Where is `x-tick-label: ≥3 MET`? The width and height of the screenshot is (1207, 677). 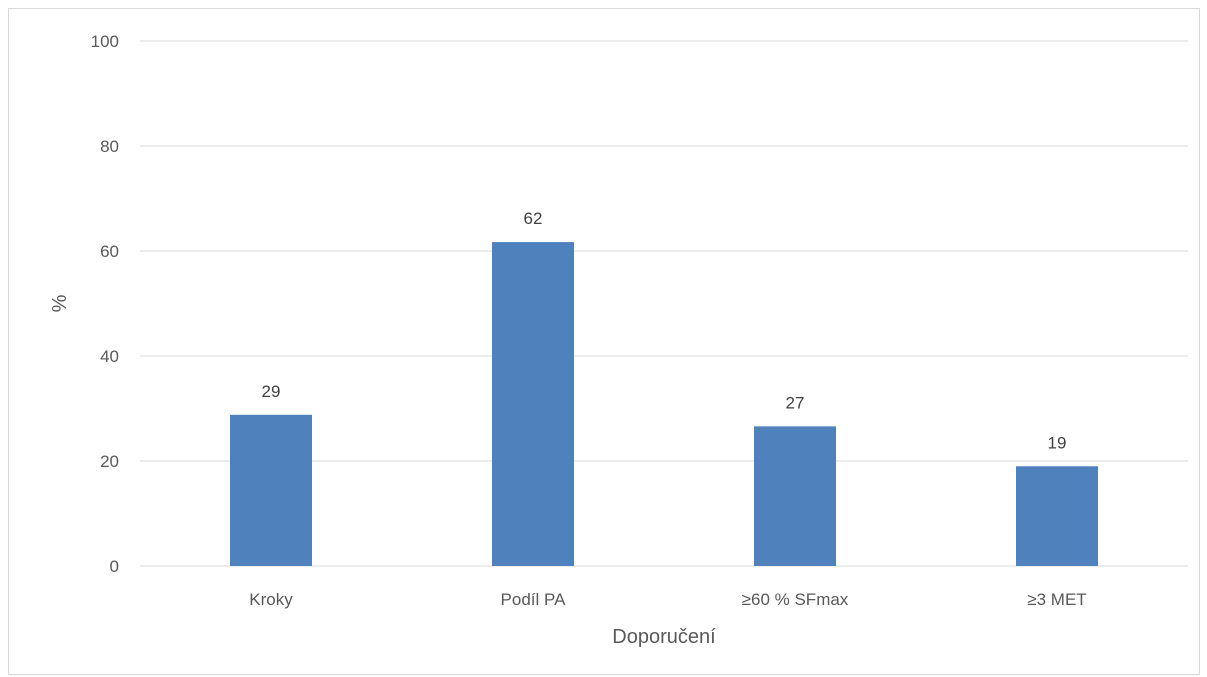 x-tick-label: ≥3 MET is located at coordinates (1056, 599).